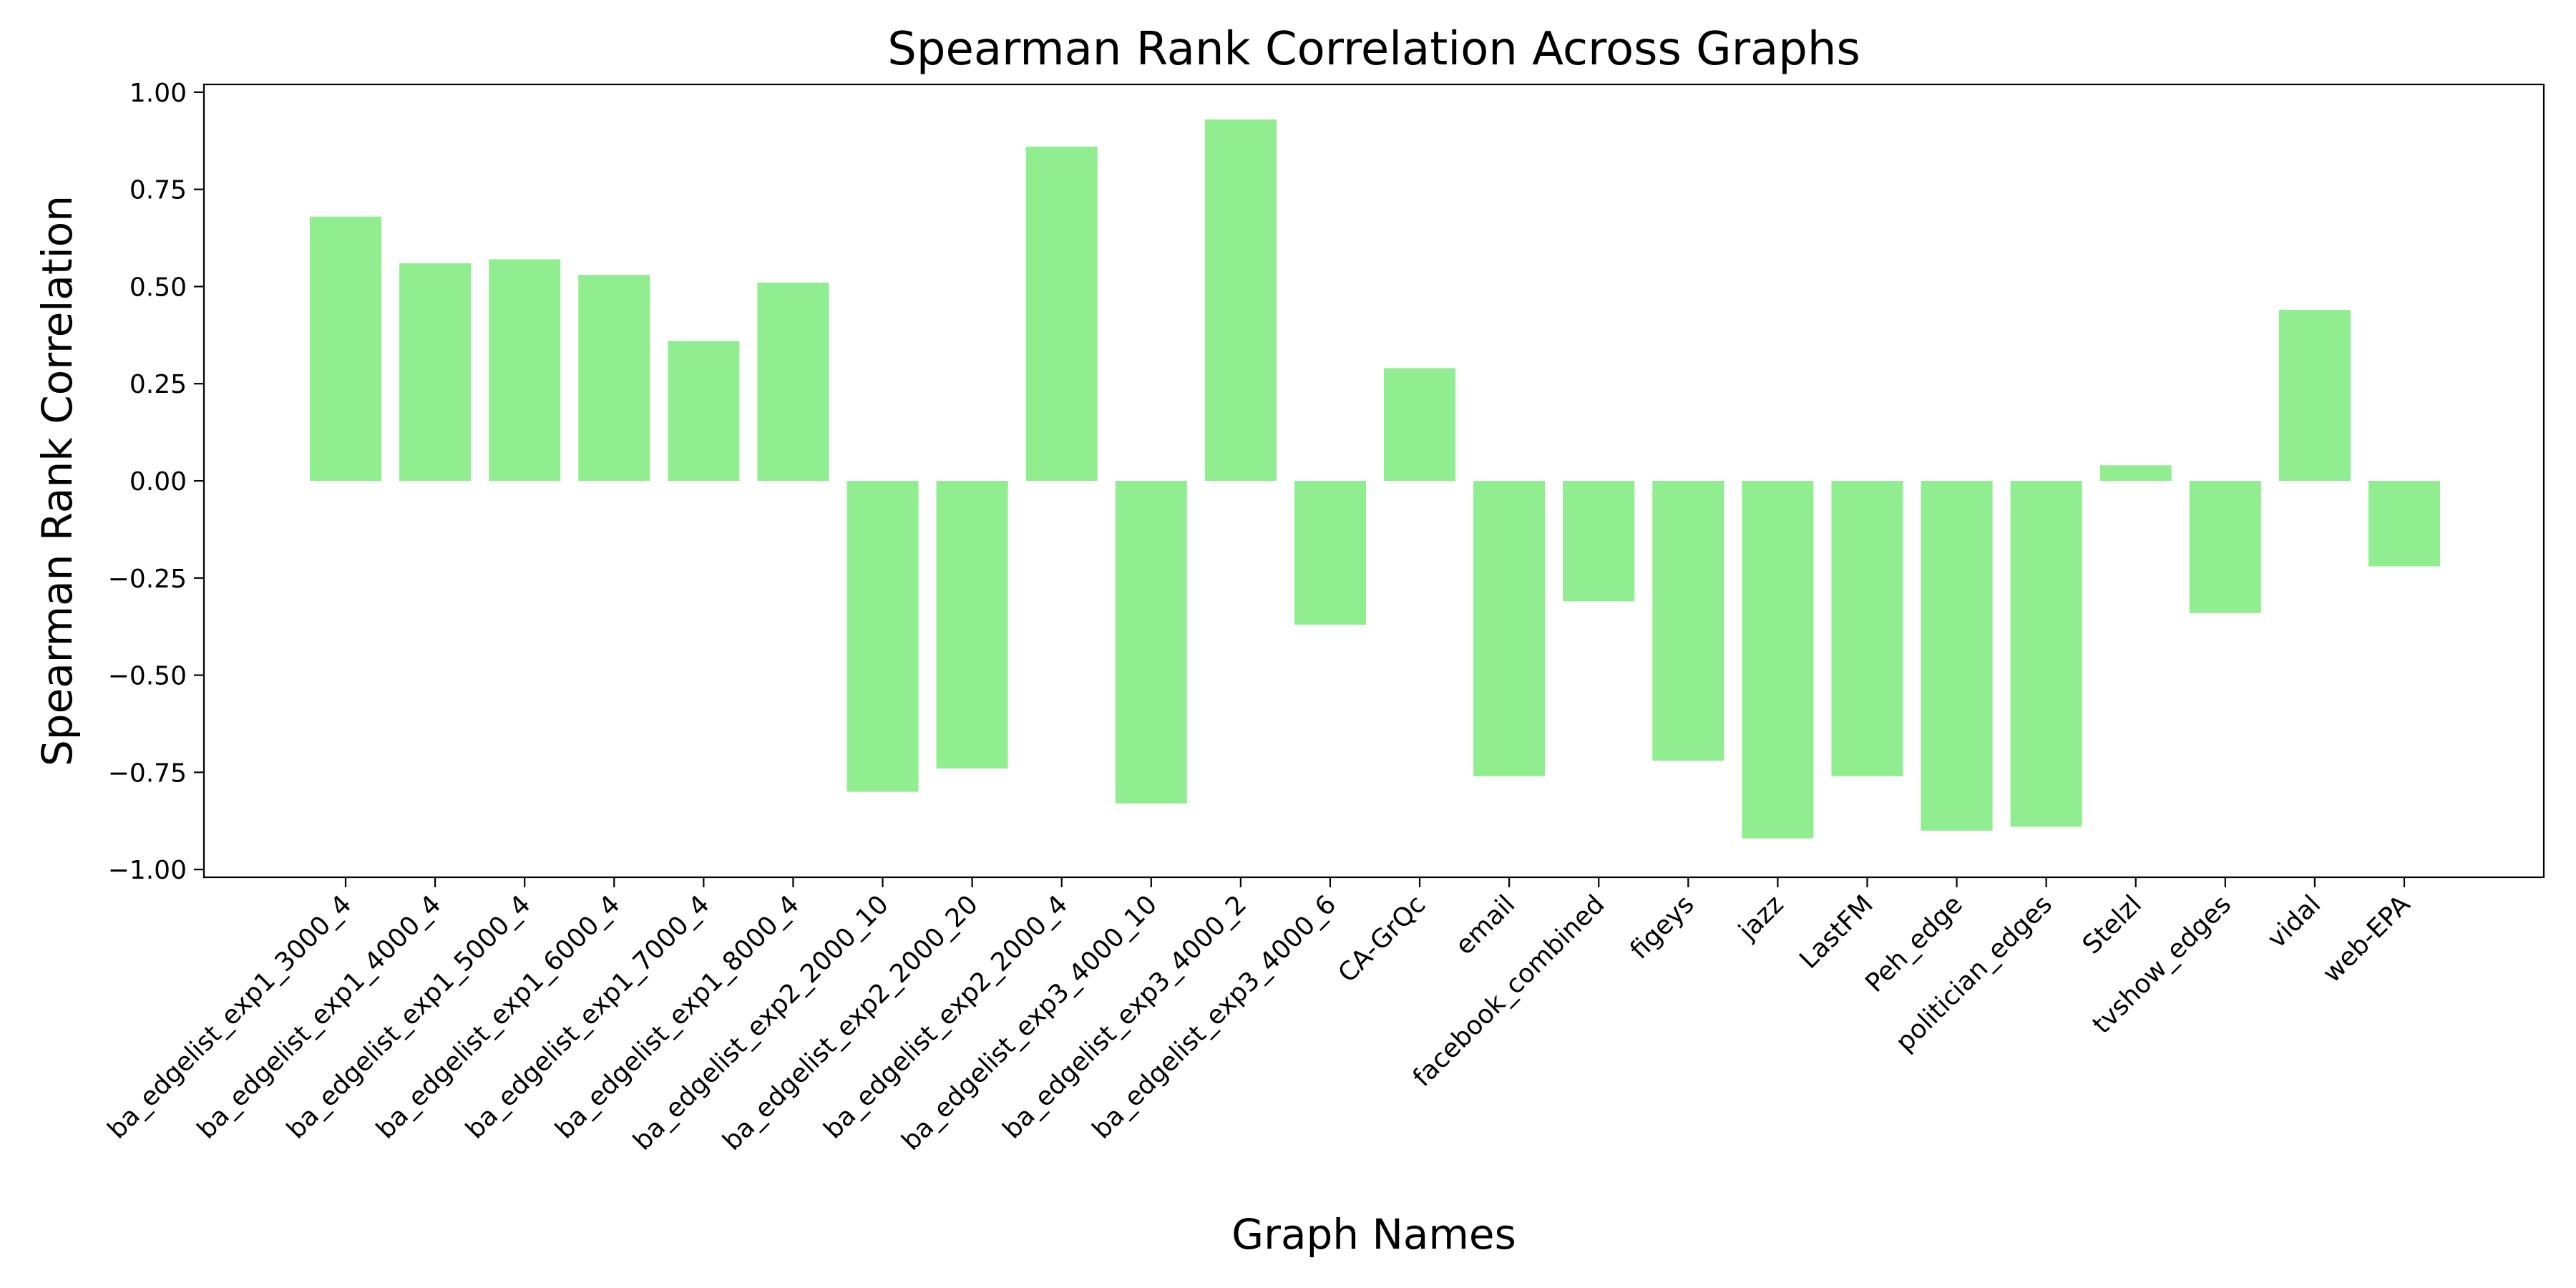 This screenshot has height=1288, width=2576. Describe the element at coordinates (1373, 49) in the screenshot. I see `chart-title: Spearman Rank Correlation Across Graphs` at that location.